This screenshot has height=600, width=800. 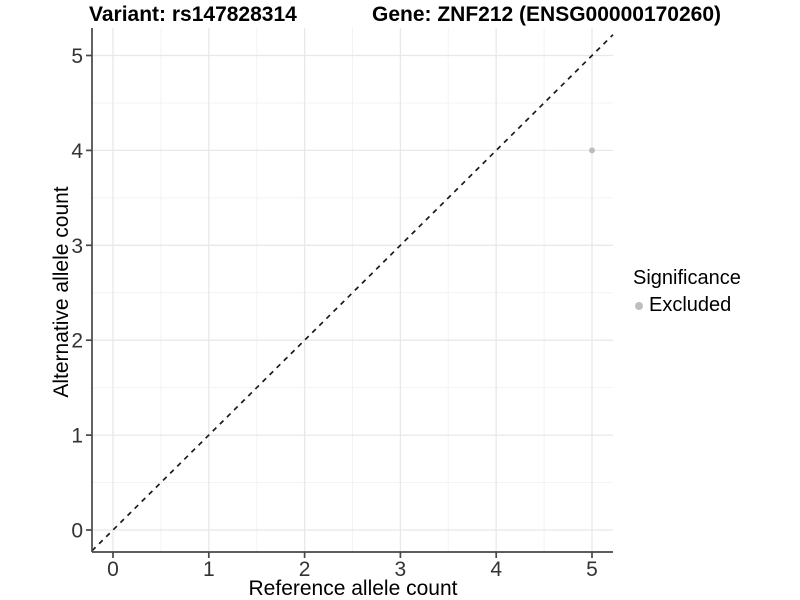 What do you see at coordinates (690, 305) in the screenshot?
I see `legend-item-label: Excluded` at bounding box center [690, 305].